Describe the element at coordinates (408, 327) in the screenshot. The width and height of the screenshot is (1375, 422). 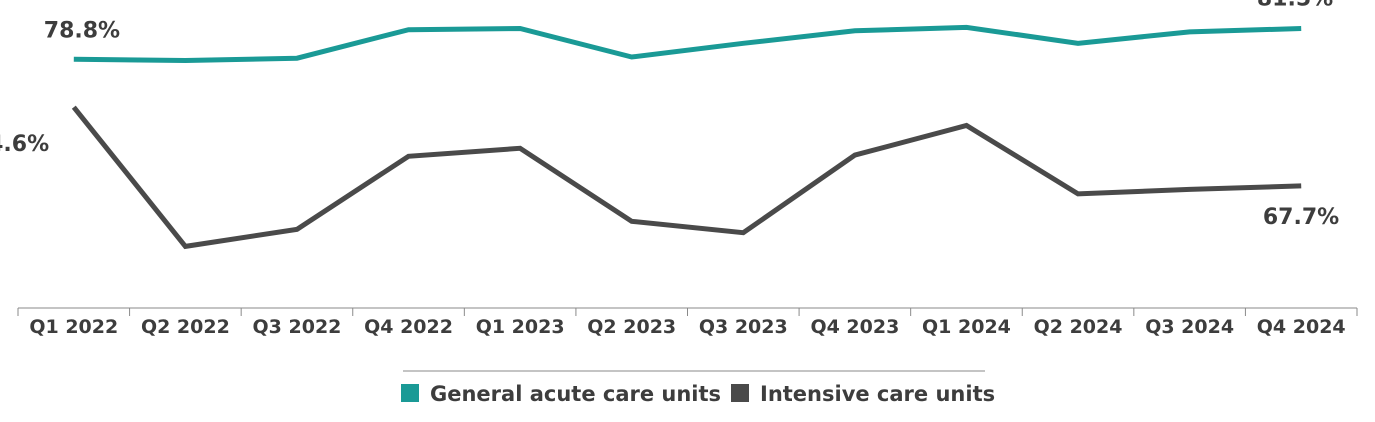
I see `x-tick-label: Q4 2022` at that location.